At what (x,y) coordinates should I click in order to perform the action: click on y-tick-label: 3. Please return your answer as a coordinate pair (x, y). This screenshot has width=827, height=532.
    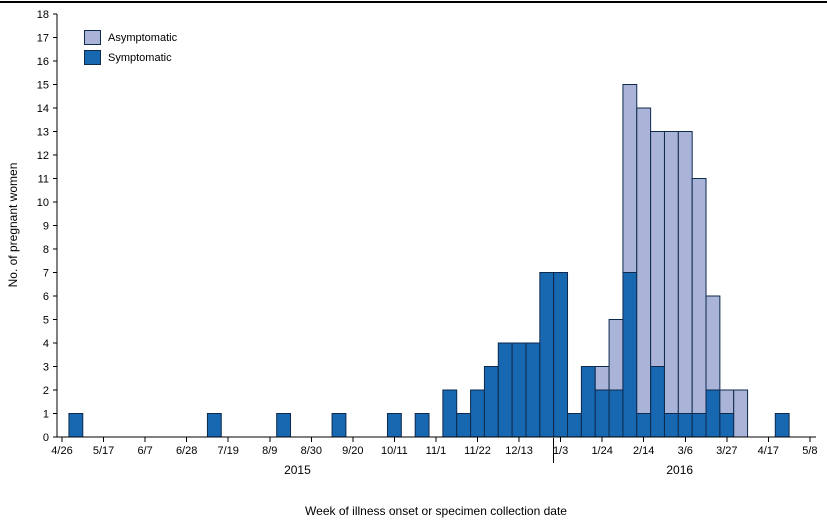
    Looking at the image, I should click on (46, 368).